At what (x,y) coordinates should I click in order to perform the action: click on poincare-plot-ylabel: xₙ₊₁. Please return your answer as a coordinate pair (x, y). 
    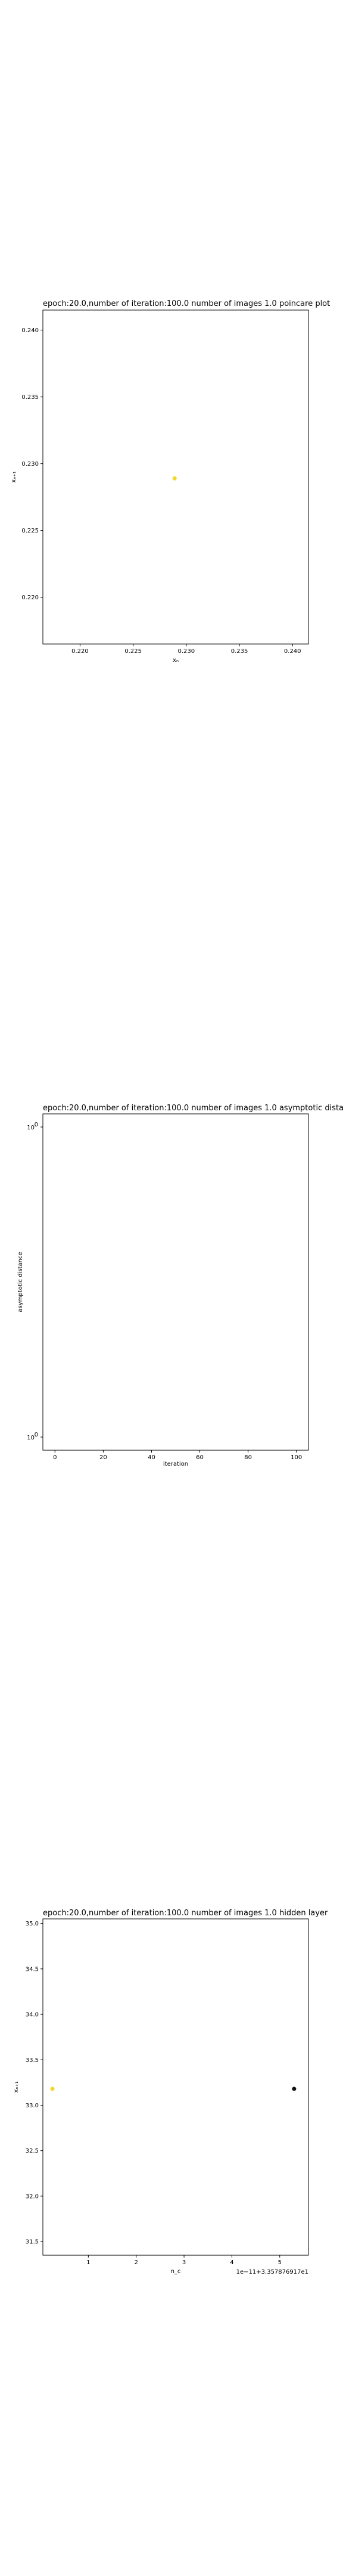
    Looking at the image, I should click on (14, 477).